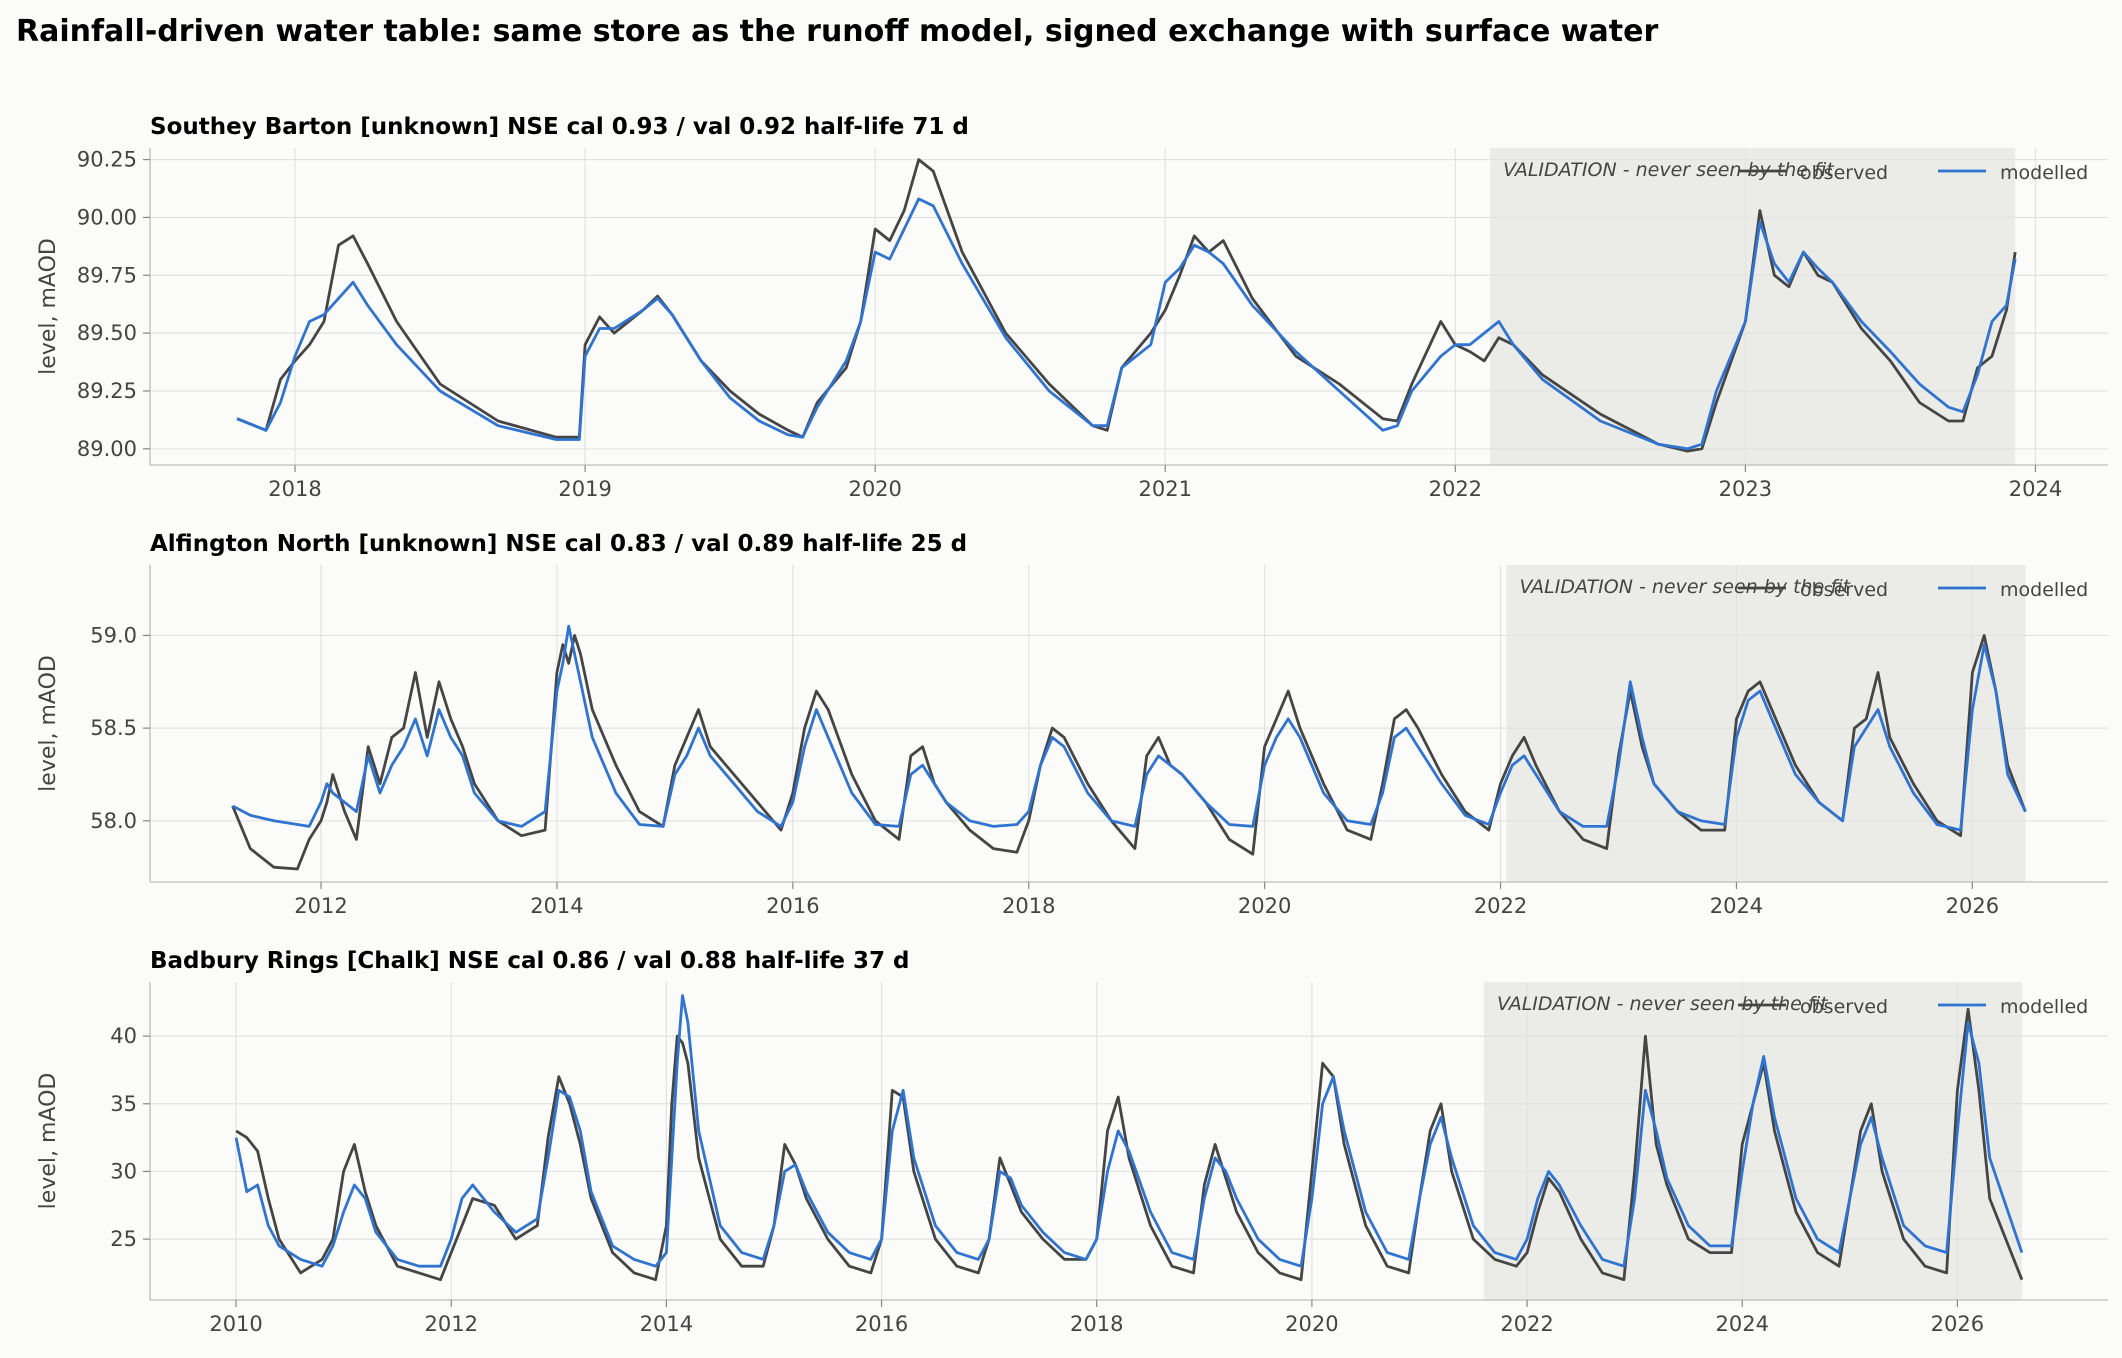 The height and width of the screenshot is (1358, 2122). Describe the element at coordinates (584, 489) in the screenshot. I see `x-tick-label: 2019` at that location.